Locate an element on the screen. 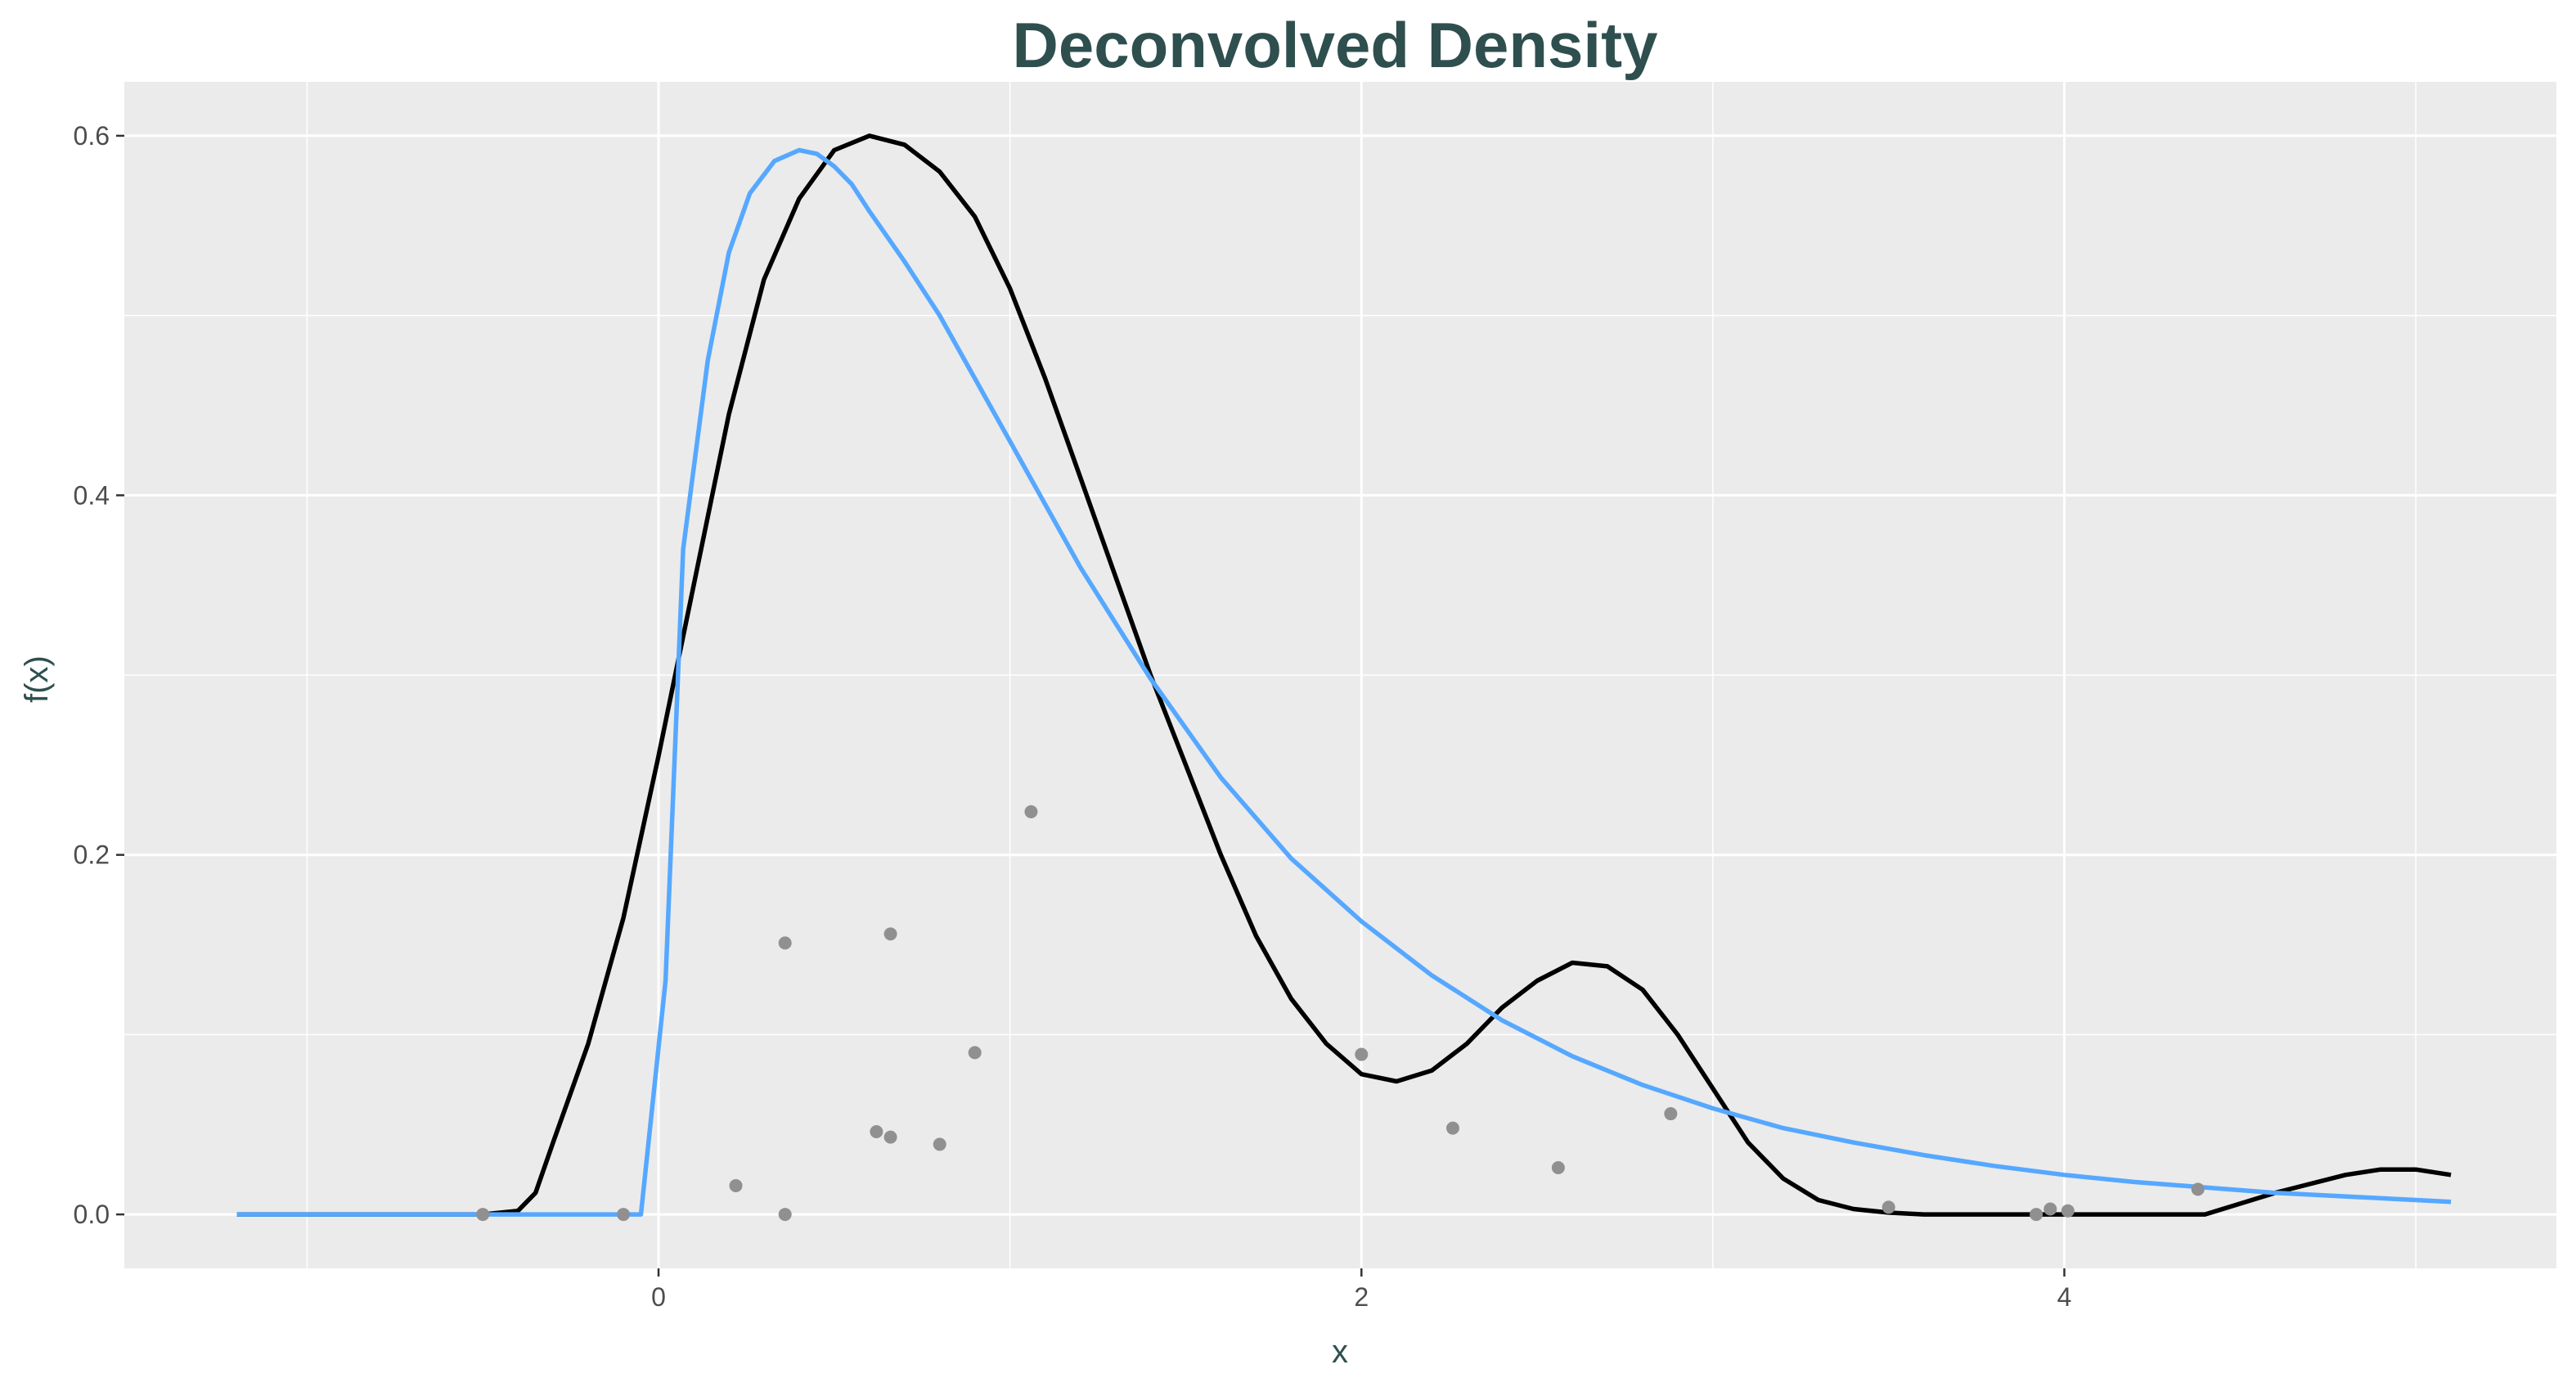  y-tick-label: 0.4 is located at coordinates (92, 495).